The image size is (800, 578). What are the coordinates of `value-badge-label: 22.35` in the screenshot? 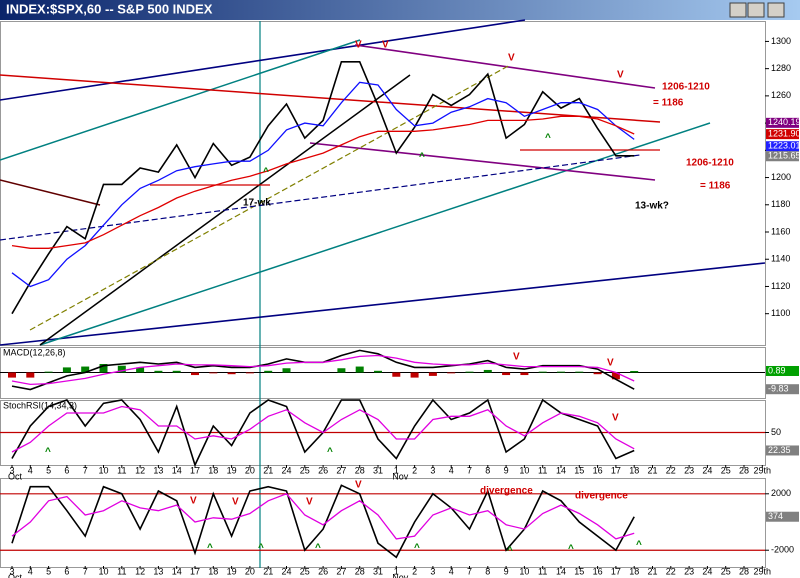 It's located at (779, 450).